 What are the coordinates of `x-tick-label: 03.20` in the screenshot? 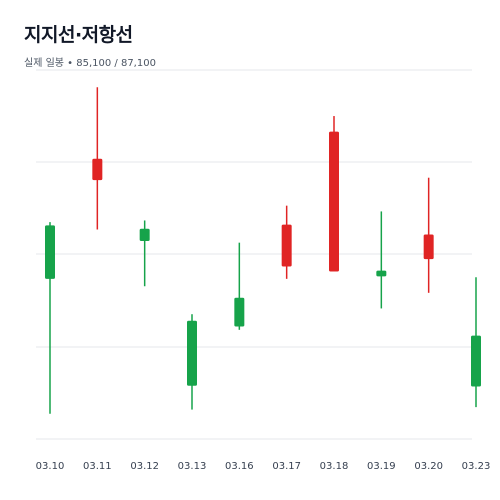 It's located at (428, 466).